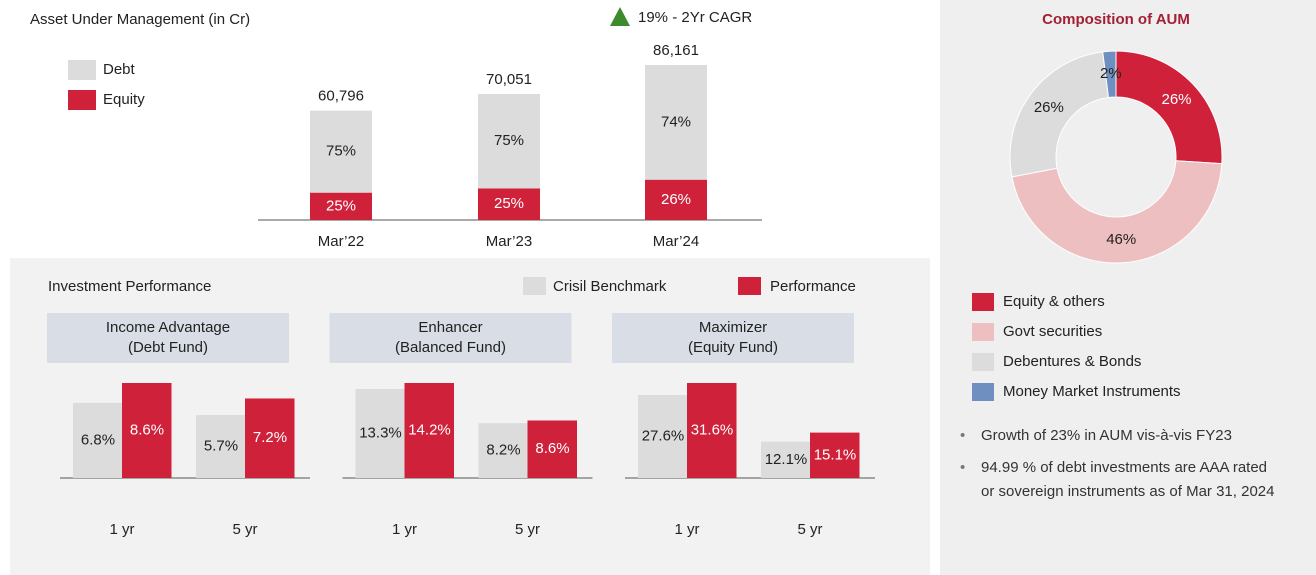 Image resolution: width=1316 pixels, height=575 pixels. I want to click on total-label: 86,161, so click(676, 50).